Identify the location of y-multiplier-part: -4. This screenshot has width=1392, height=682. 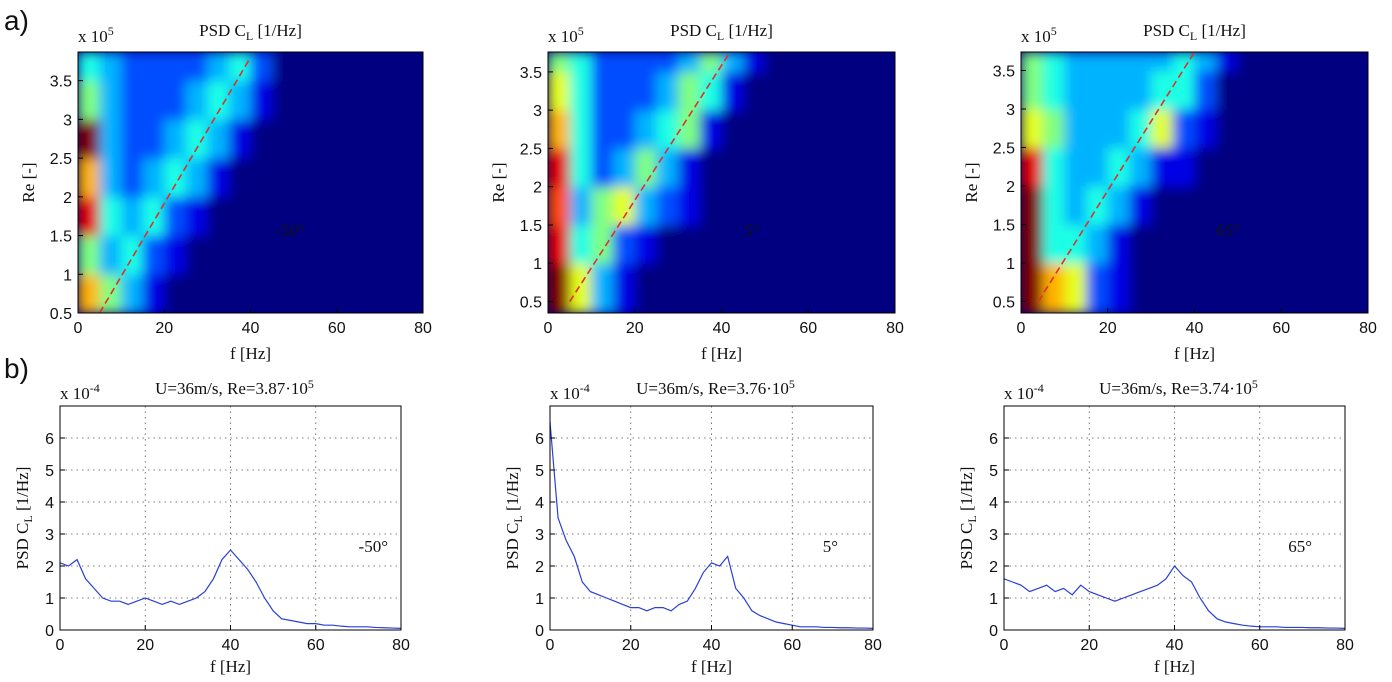
(95, 388).